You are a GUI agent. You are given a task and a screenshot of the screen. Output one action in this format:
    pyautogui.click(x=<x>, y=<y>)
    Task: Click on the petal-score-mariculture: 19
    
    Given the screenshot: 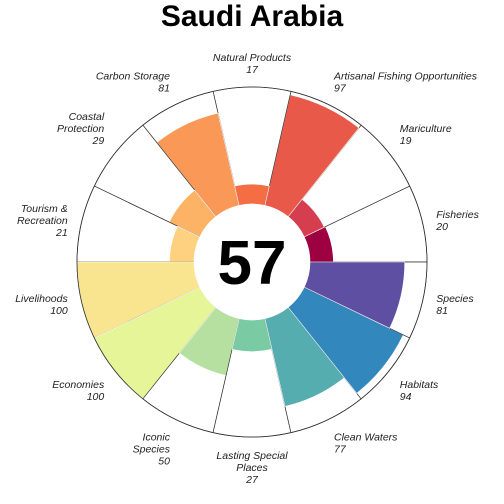 What is the action you would take?
    pyautogui.click(x=406, y=141)
    